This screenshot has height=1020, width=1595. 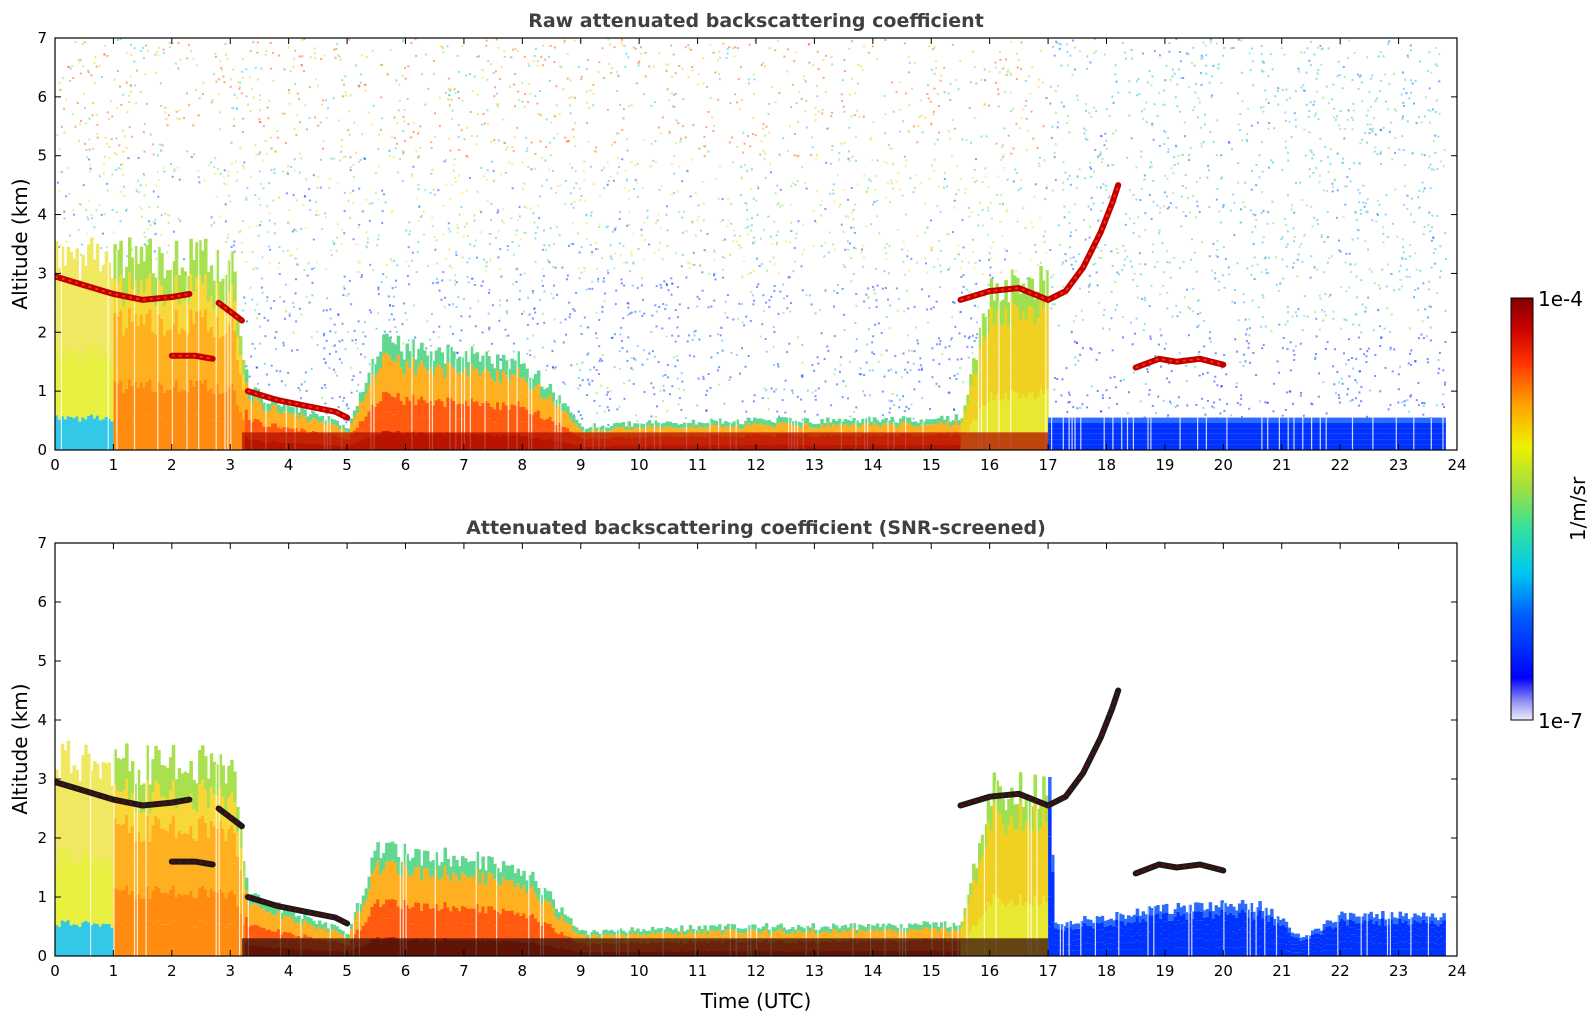 I want to click on colorbar-unit-label: 1/m/sr, so click(x=1578, y=508).